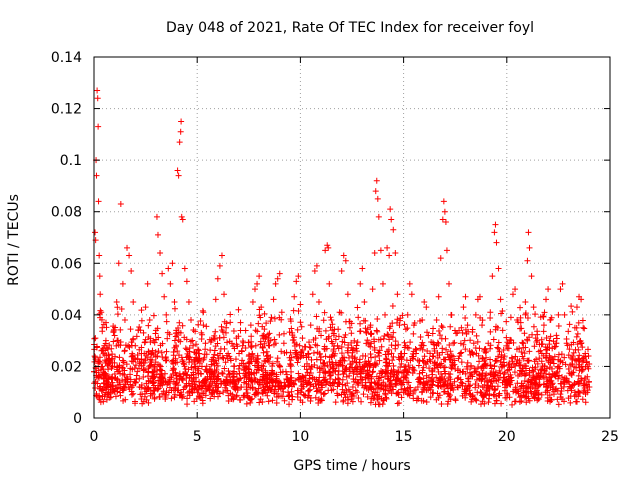 This screenshot has width=640, height=480. What do you see at coordinates (94, 437) in the screenshot?
I see `x-tick-label: 0` at bounding box center [94, 437].